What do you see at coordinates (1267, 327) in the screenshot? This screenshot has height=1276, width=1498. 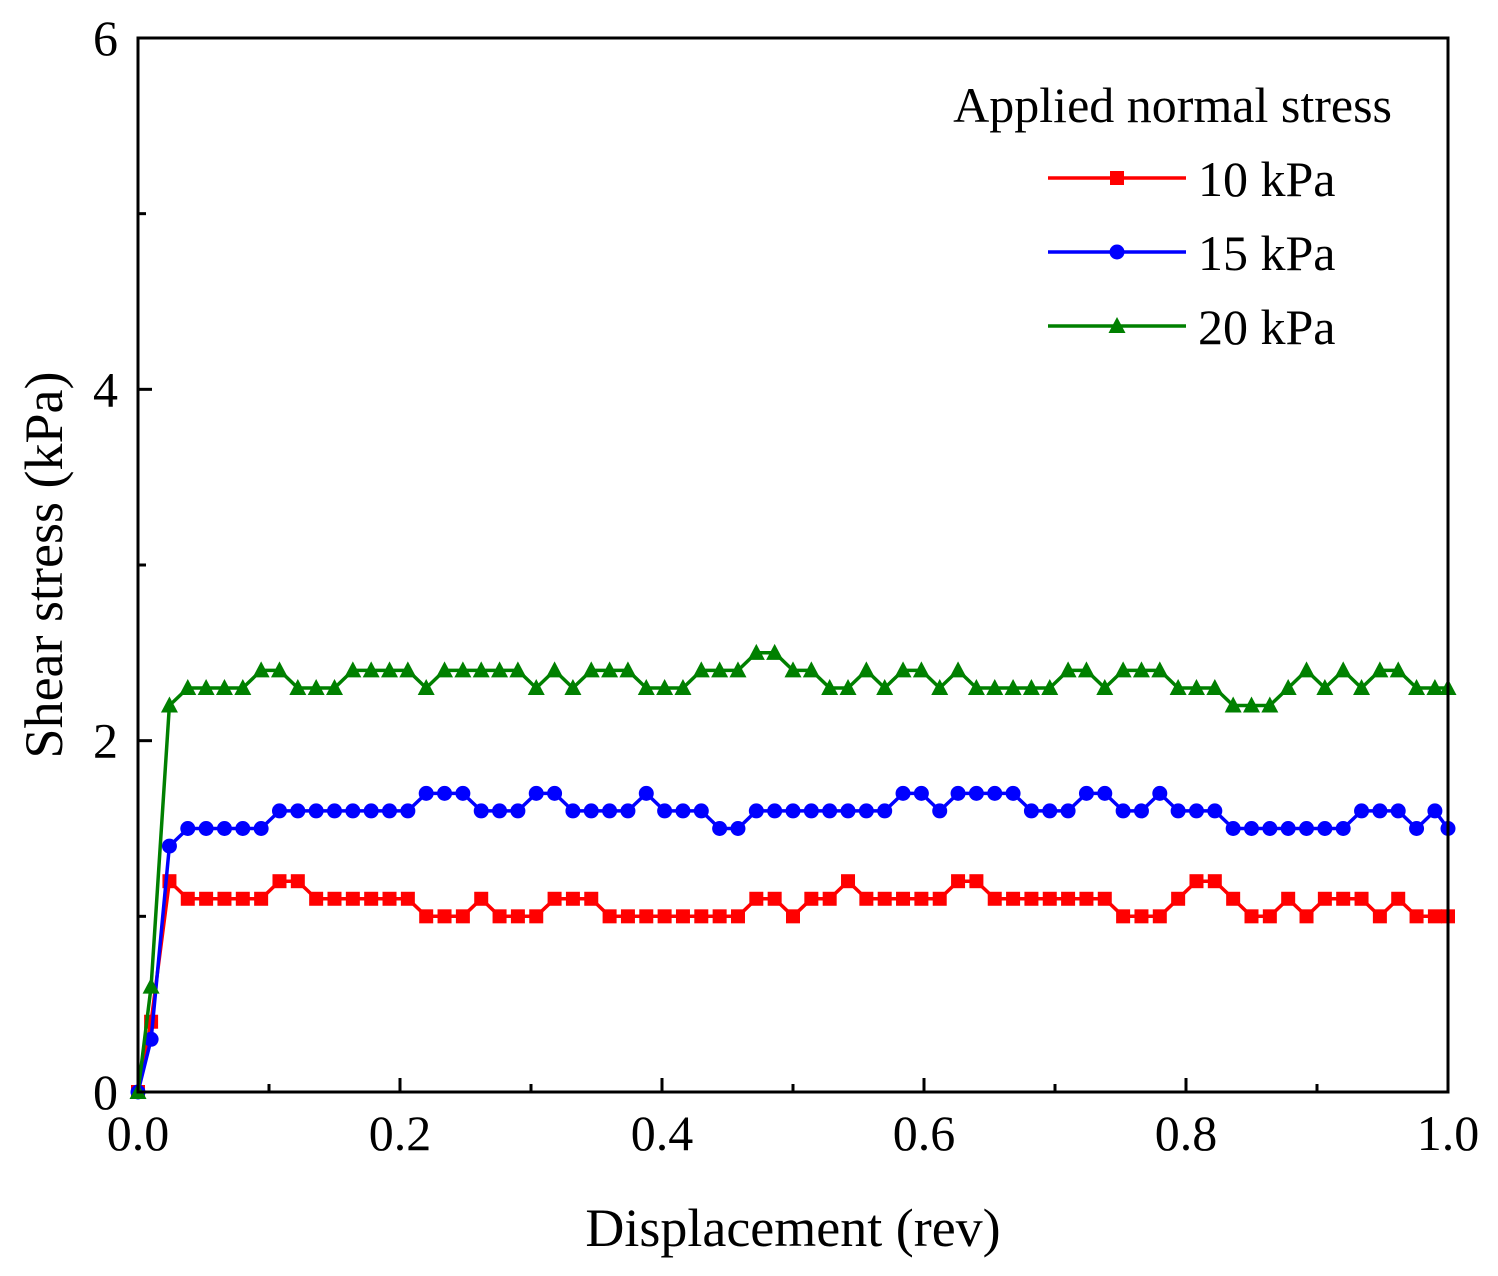 I see `legend-label: 20 kPa` at bounding box center [1267, 327].